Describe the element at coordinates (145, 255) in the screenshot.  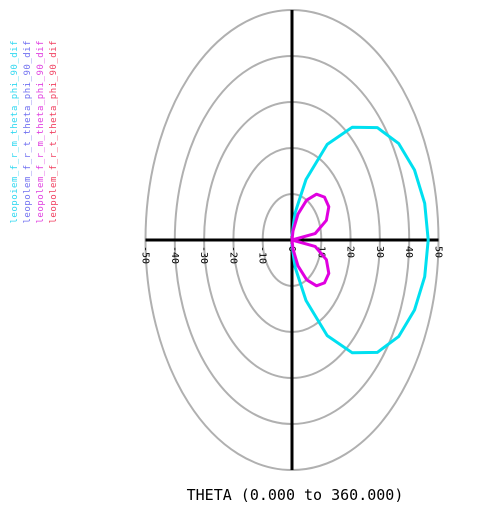
I see `tick-label-0: -50` at that location.